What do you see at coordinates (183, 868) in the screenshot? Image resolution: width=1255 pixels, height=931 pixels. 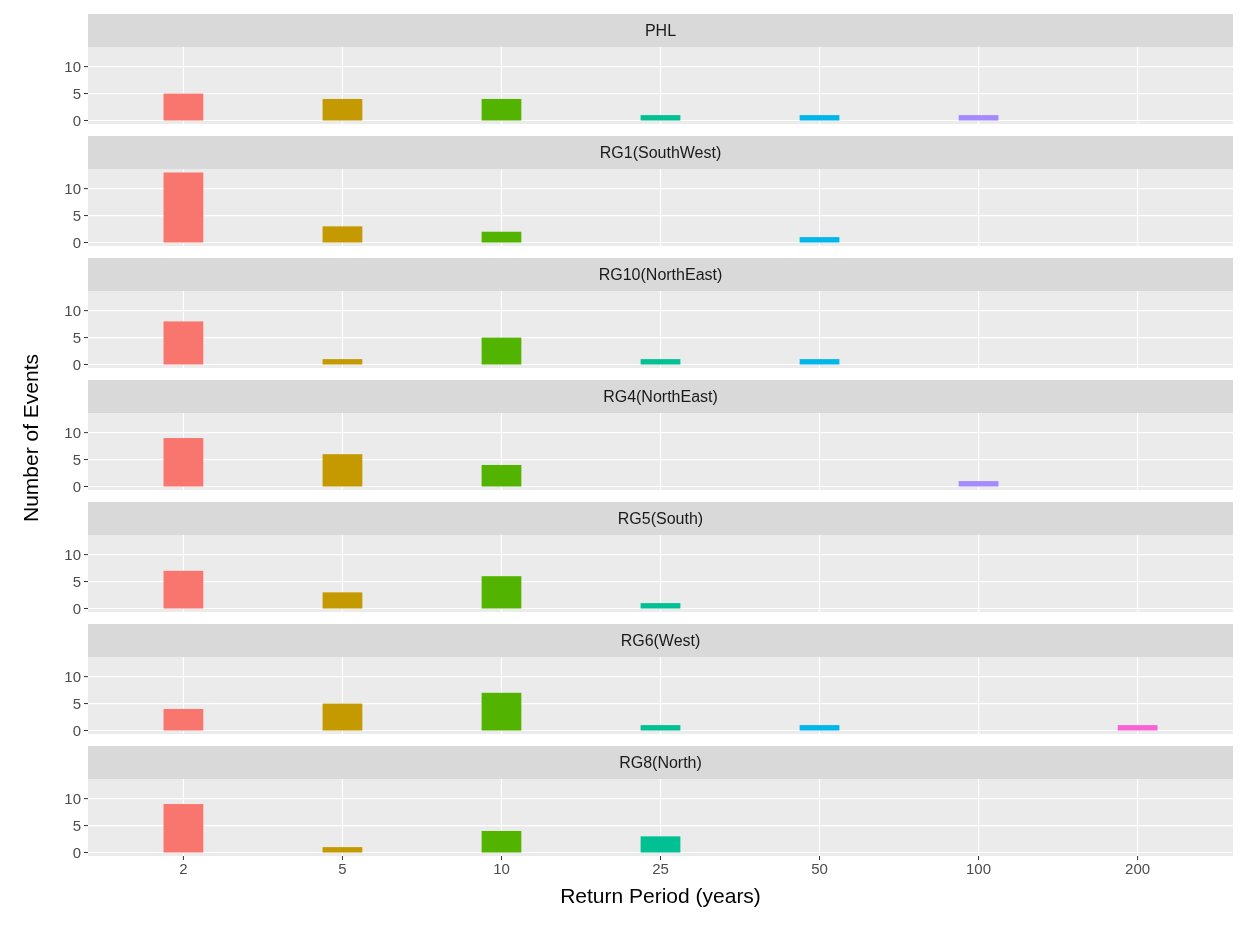 I see `x-tick-label: 2` at bounding box center [183, 868].